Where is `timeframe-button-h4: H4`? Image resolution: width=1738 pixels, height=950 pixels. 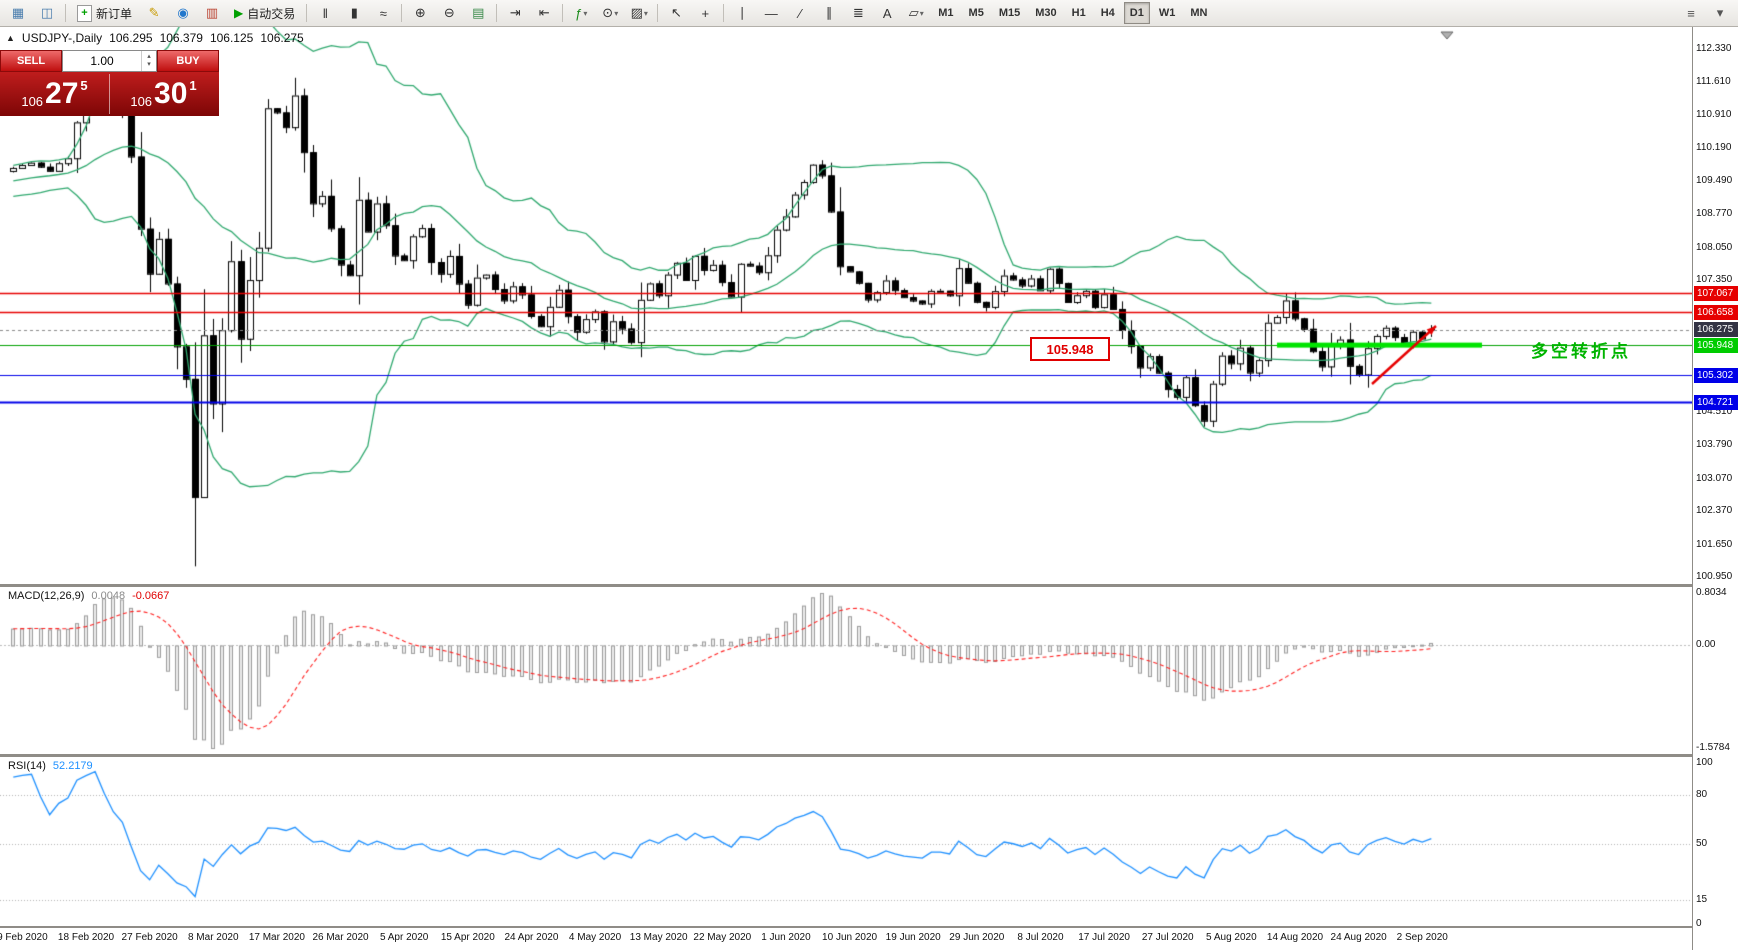 timeframe-button-h4: H4 is located at coordinates (1107, 13).